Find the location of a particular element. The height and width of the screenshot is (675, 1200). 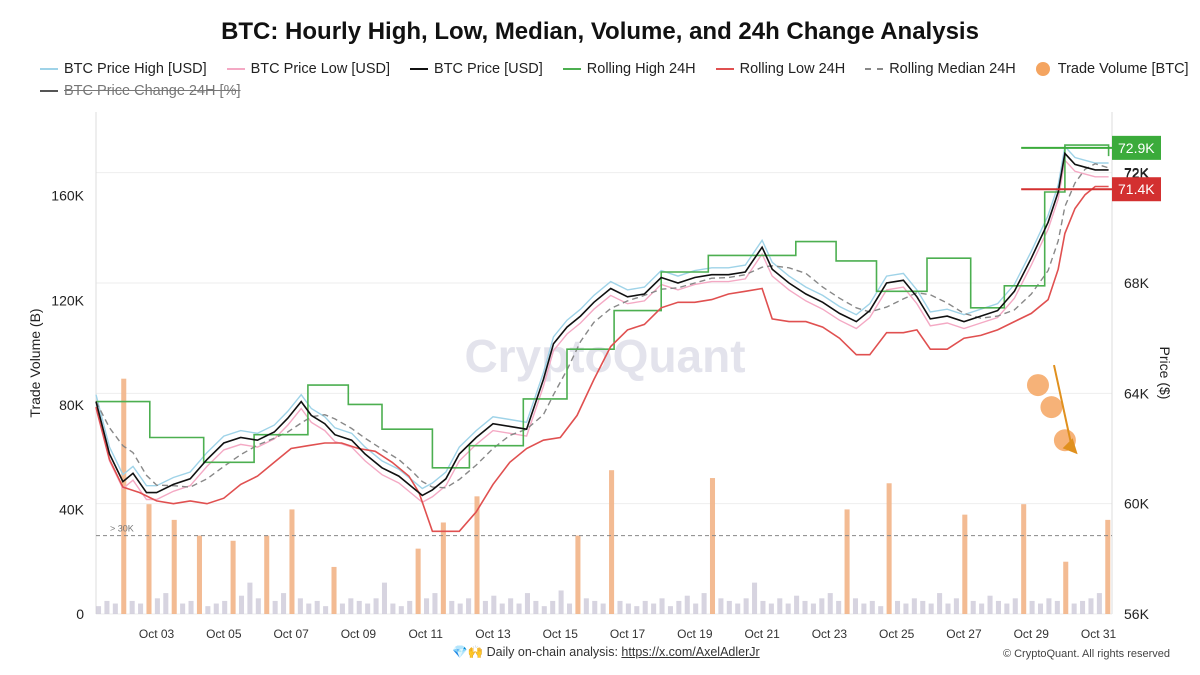

left-tick-label: 160K is located at coordinates (67, 196).